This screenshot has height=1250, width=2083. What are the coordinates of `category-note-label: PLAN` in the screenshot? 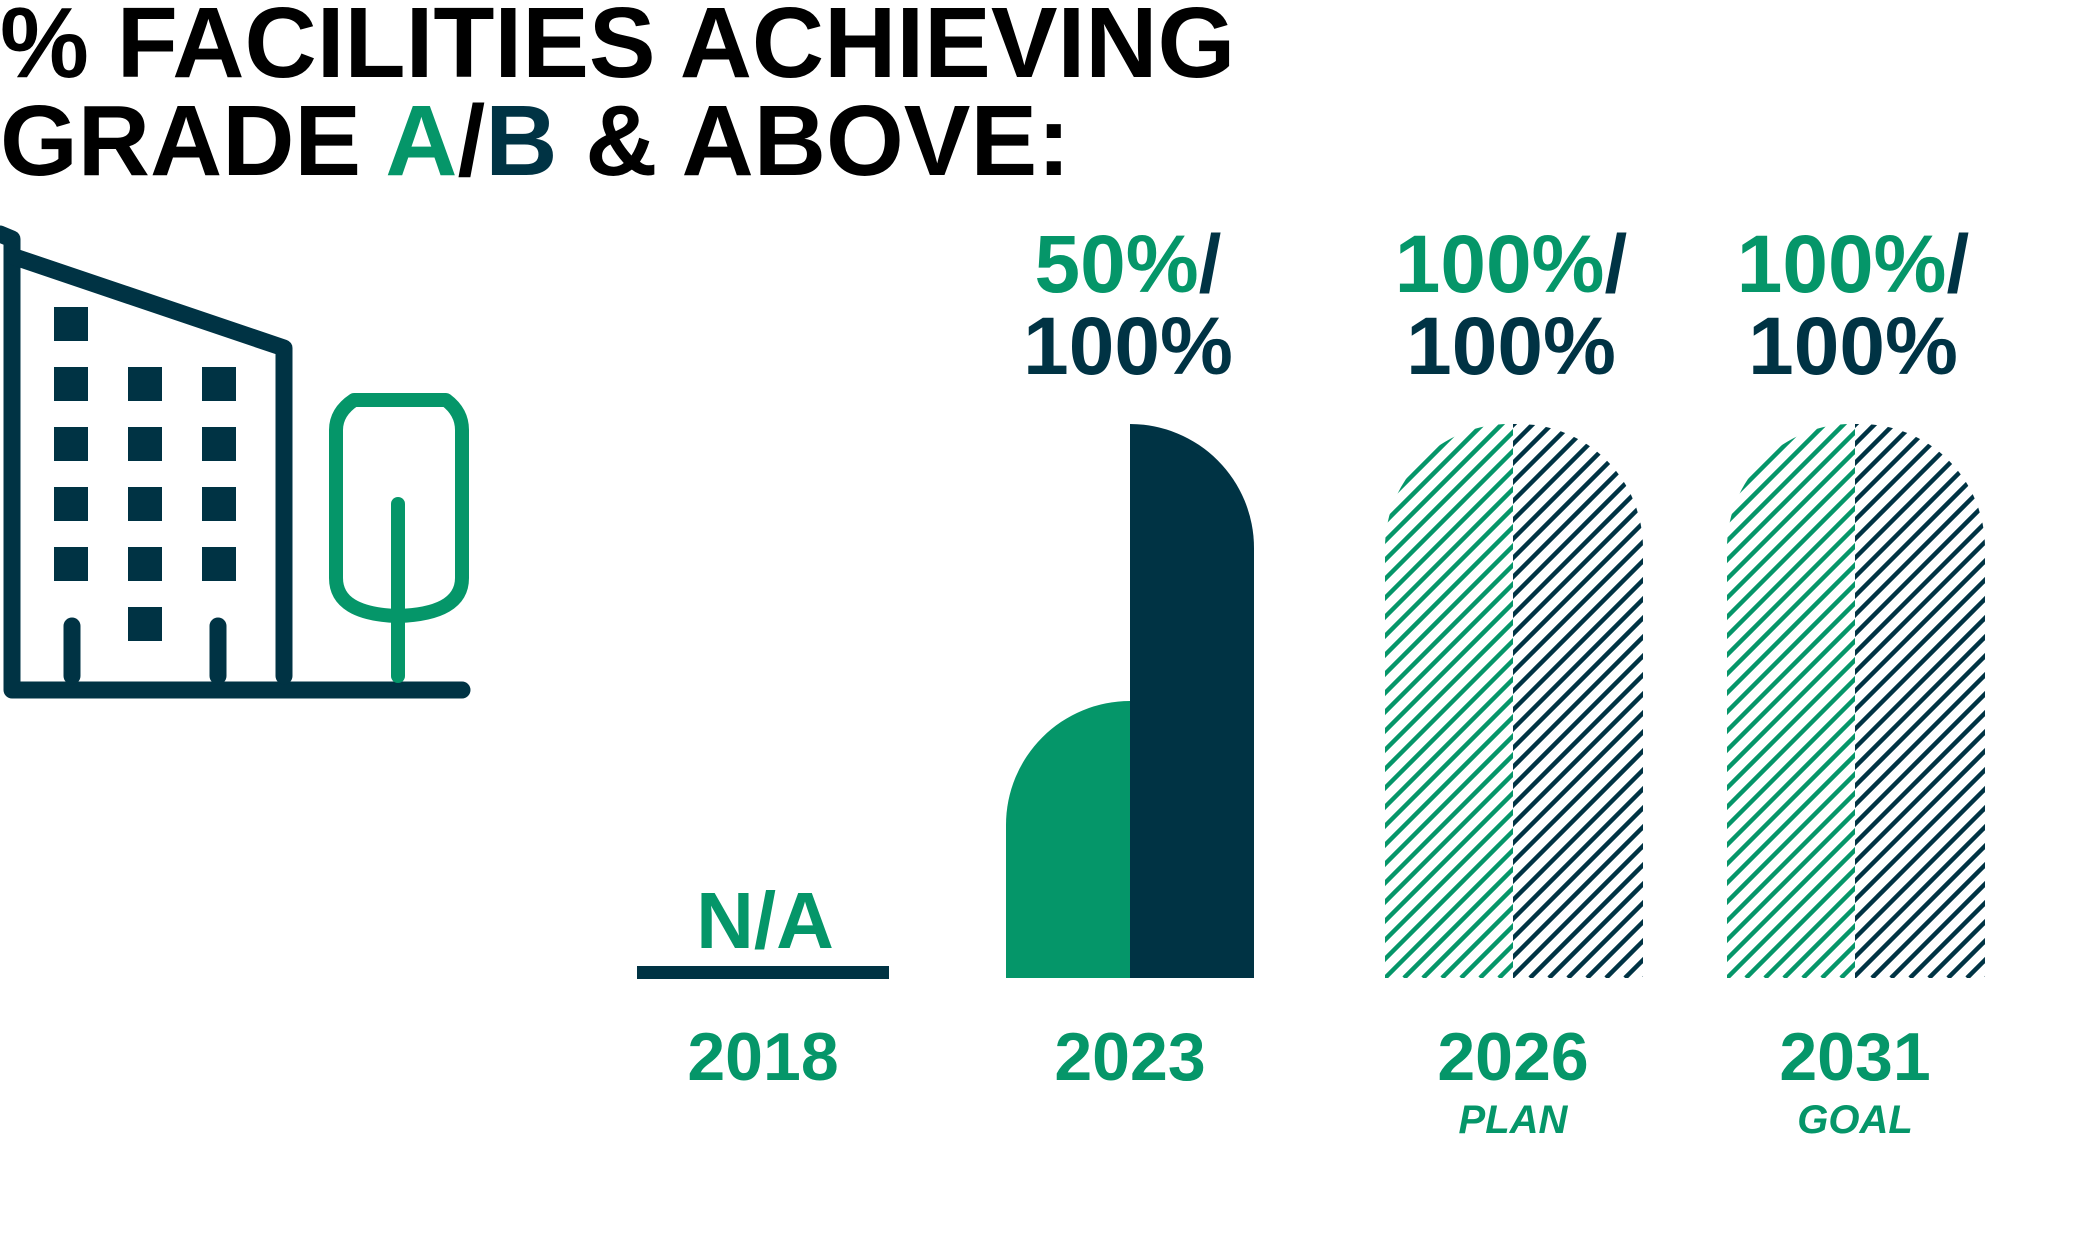 It's located at (1514, 1120).